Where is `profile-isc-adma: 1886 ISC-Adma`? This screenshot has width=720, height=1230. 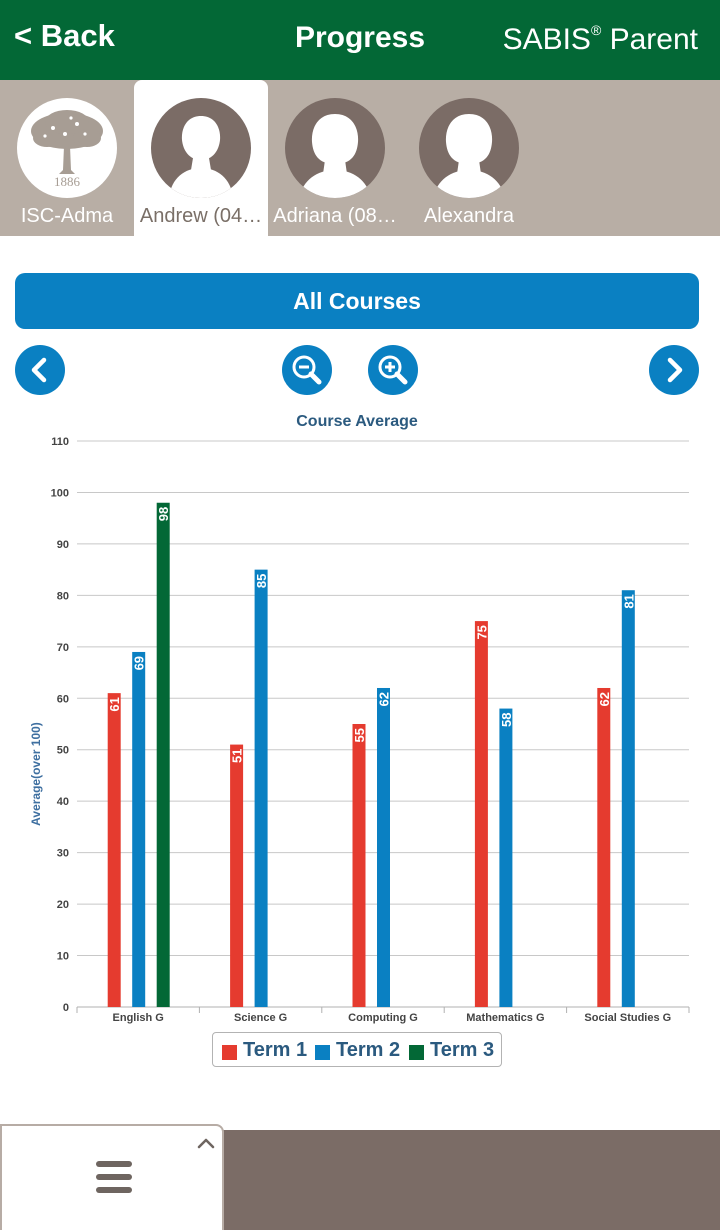
profile-isc-adma: 1886 ISC-Adma is located at coordinates (67, 158).